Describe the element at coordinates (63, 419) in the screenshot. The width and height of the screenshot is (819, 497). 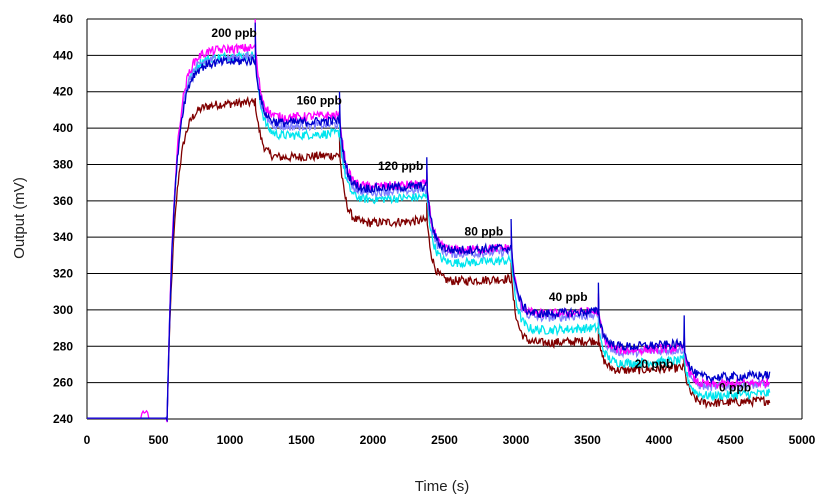
I see `y-tick-label: 240` at that location.